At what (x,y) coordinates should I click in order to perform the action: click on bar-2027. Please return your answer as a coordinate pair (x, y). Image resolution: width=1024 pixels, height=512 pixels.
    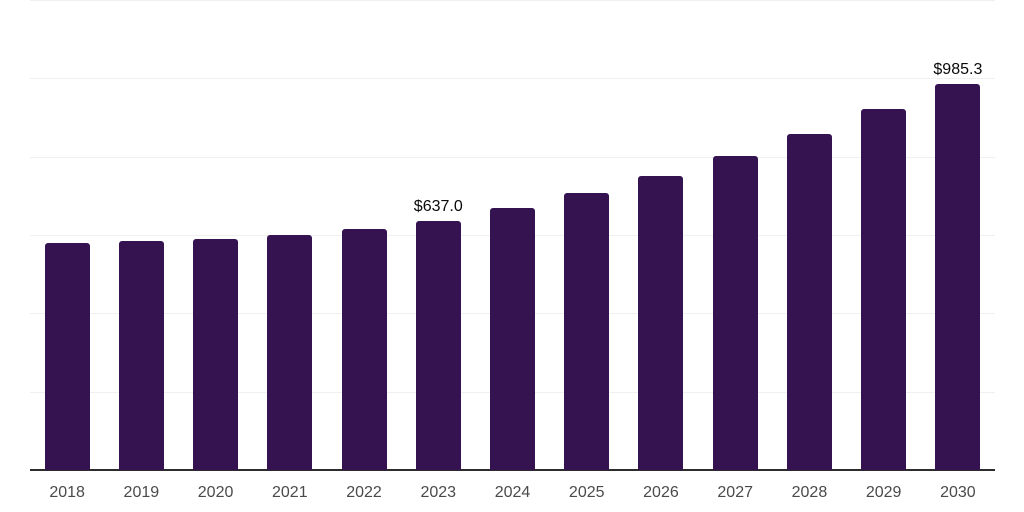
    Looking at the image, I should click on (735, 313).